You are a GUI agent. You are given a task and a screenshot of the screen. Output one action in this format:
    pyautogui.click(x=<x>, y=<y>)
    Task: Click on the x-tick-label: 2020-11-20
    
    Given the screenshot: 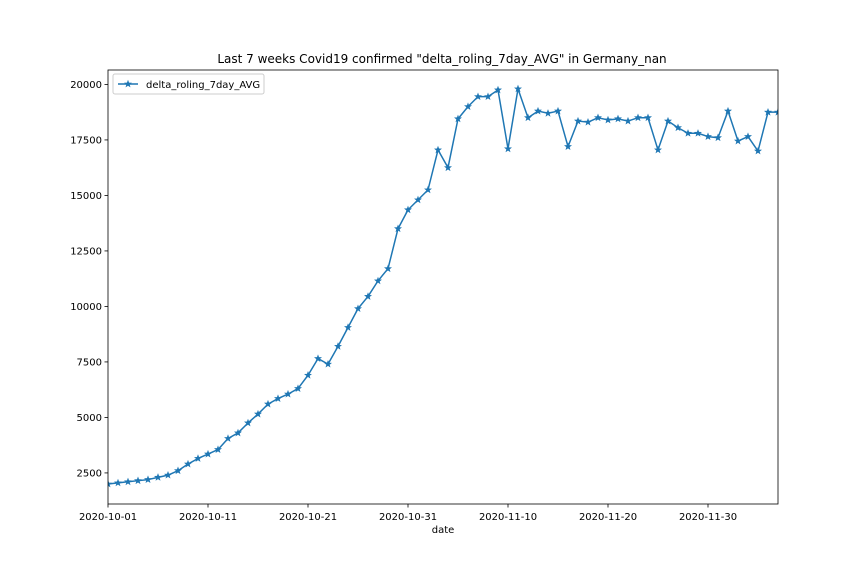 What is the action you would take?
    pyautogui.click(x=608, y=517)
    